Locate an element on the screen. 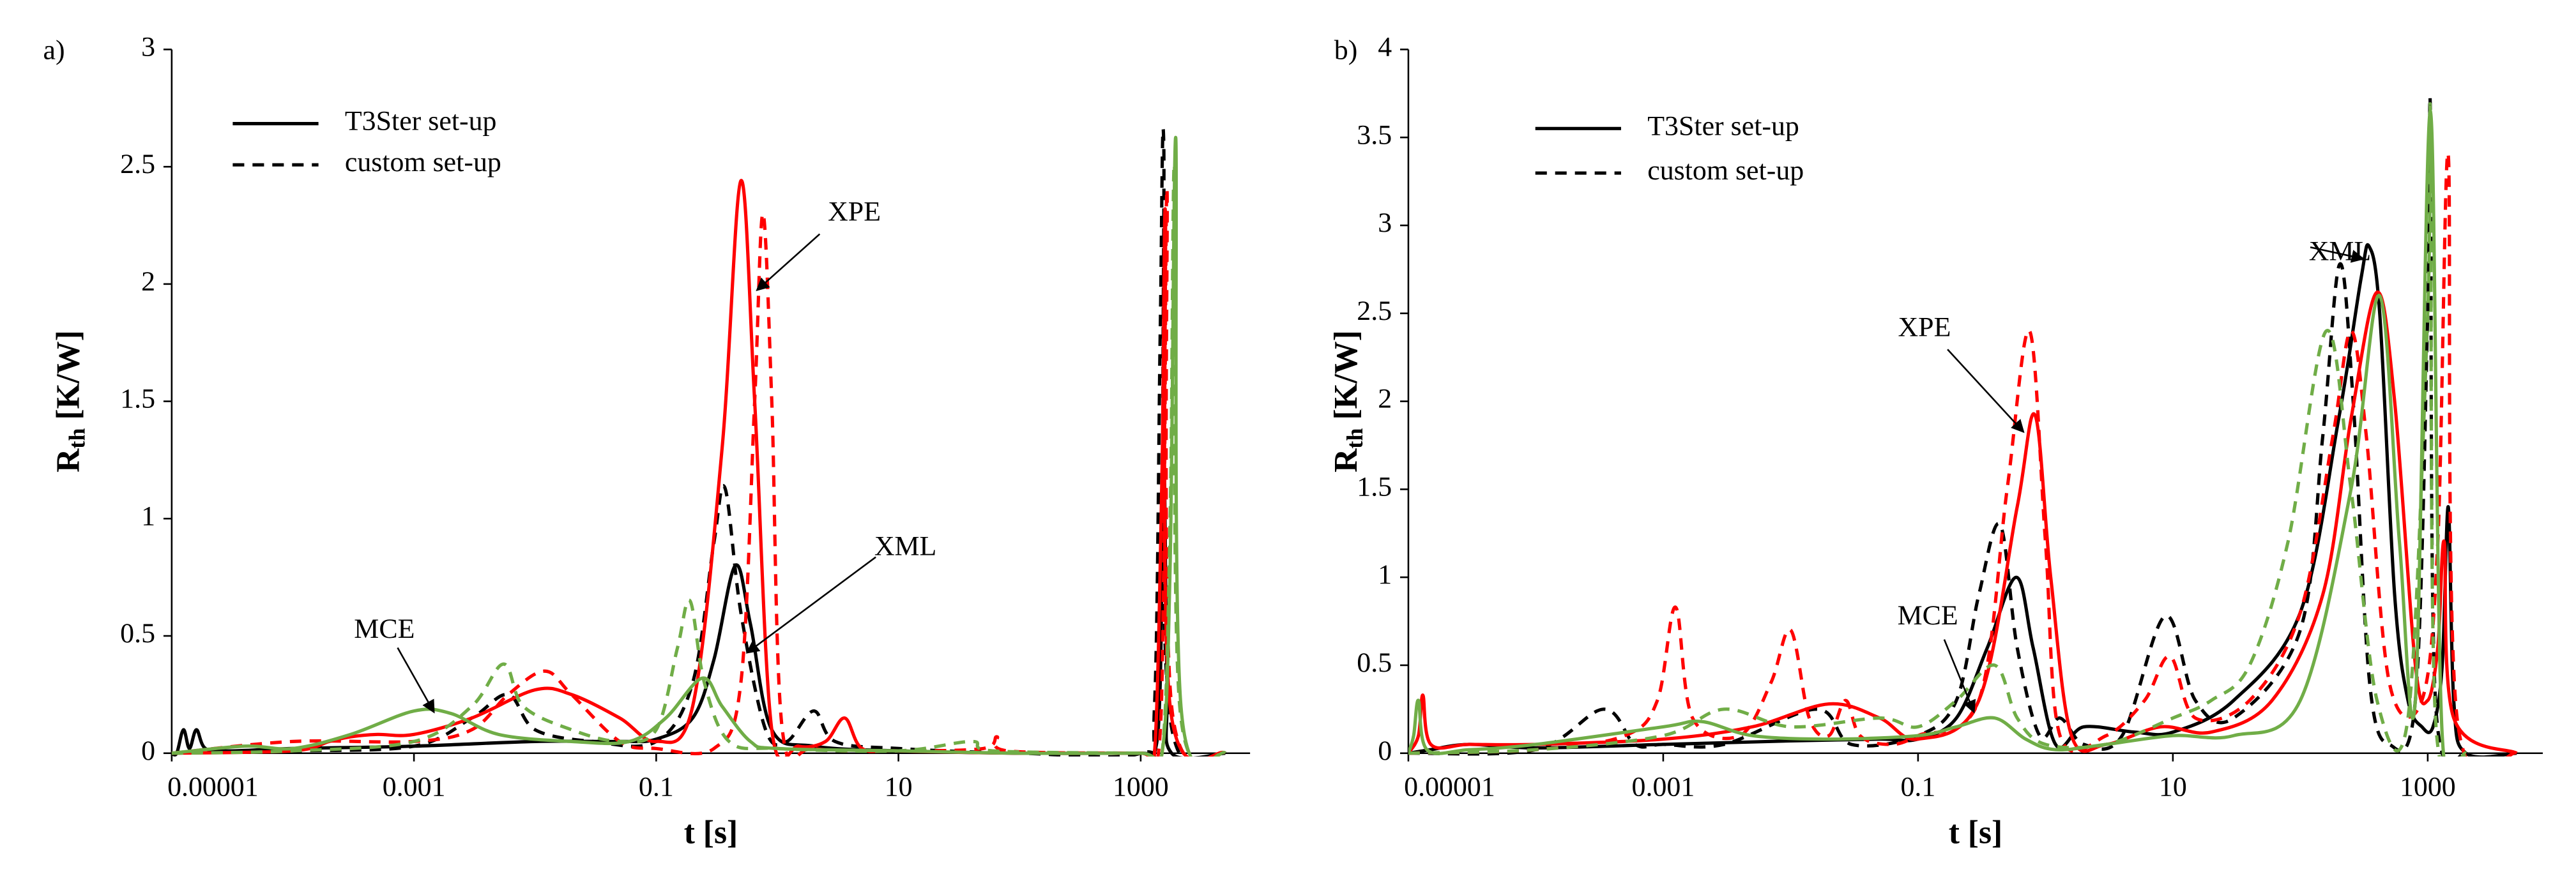  panel-label: b) is located at coordinates (1346, 50).